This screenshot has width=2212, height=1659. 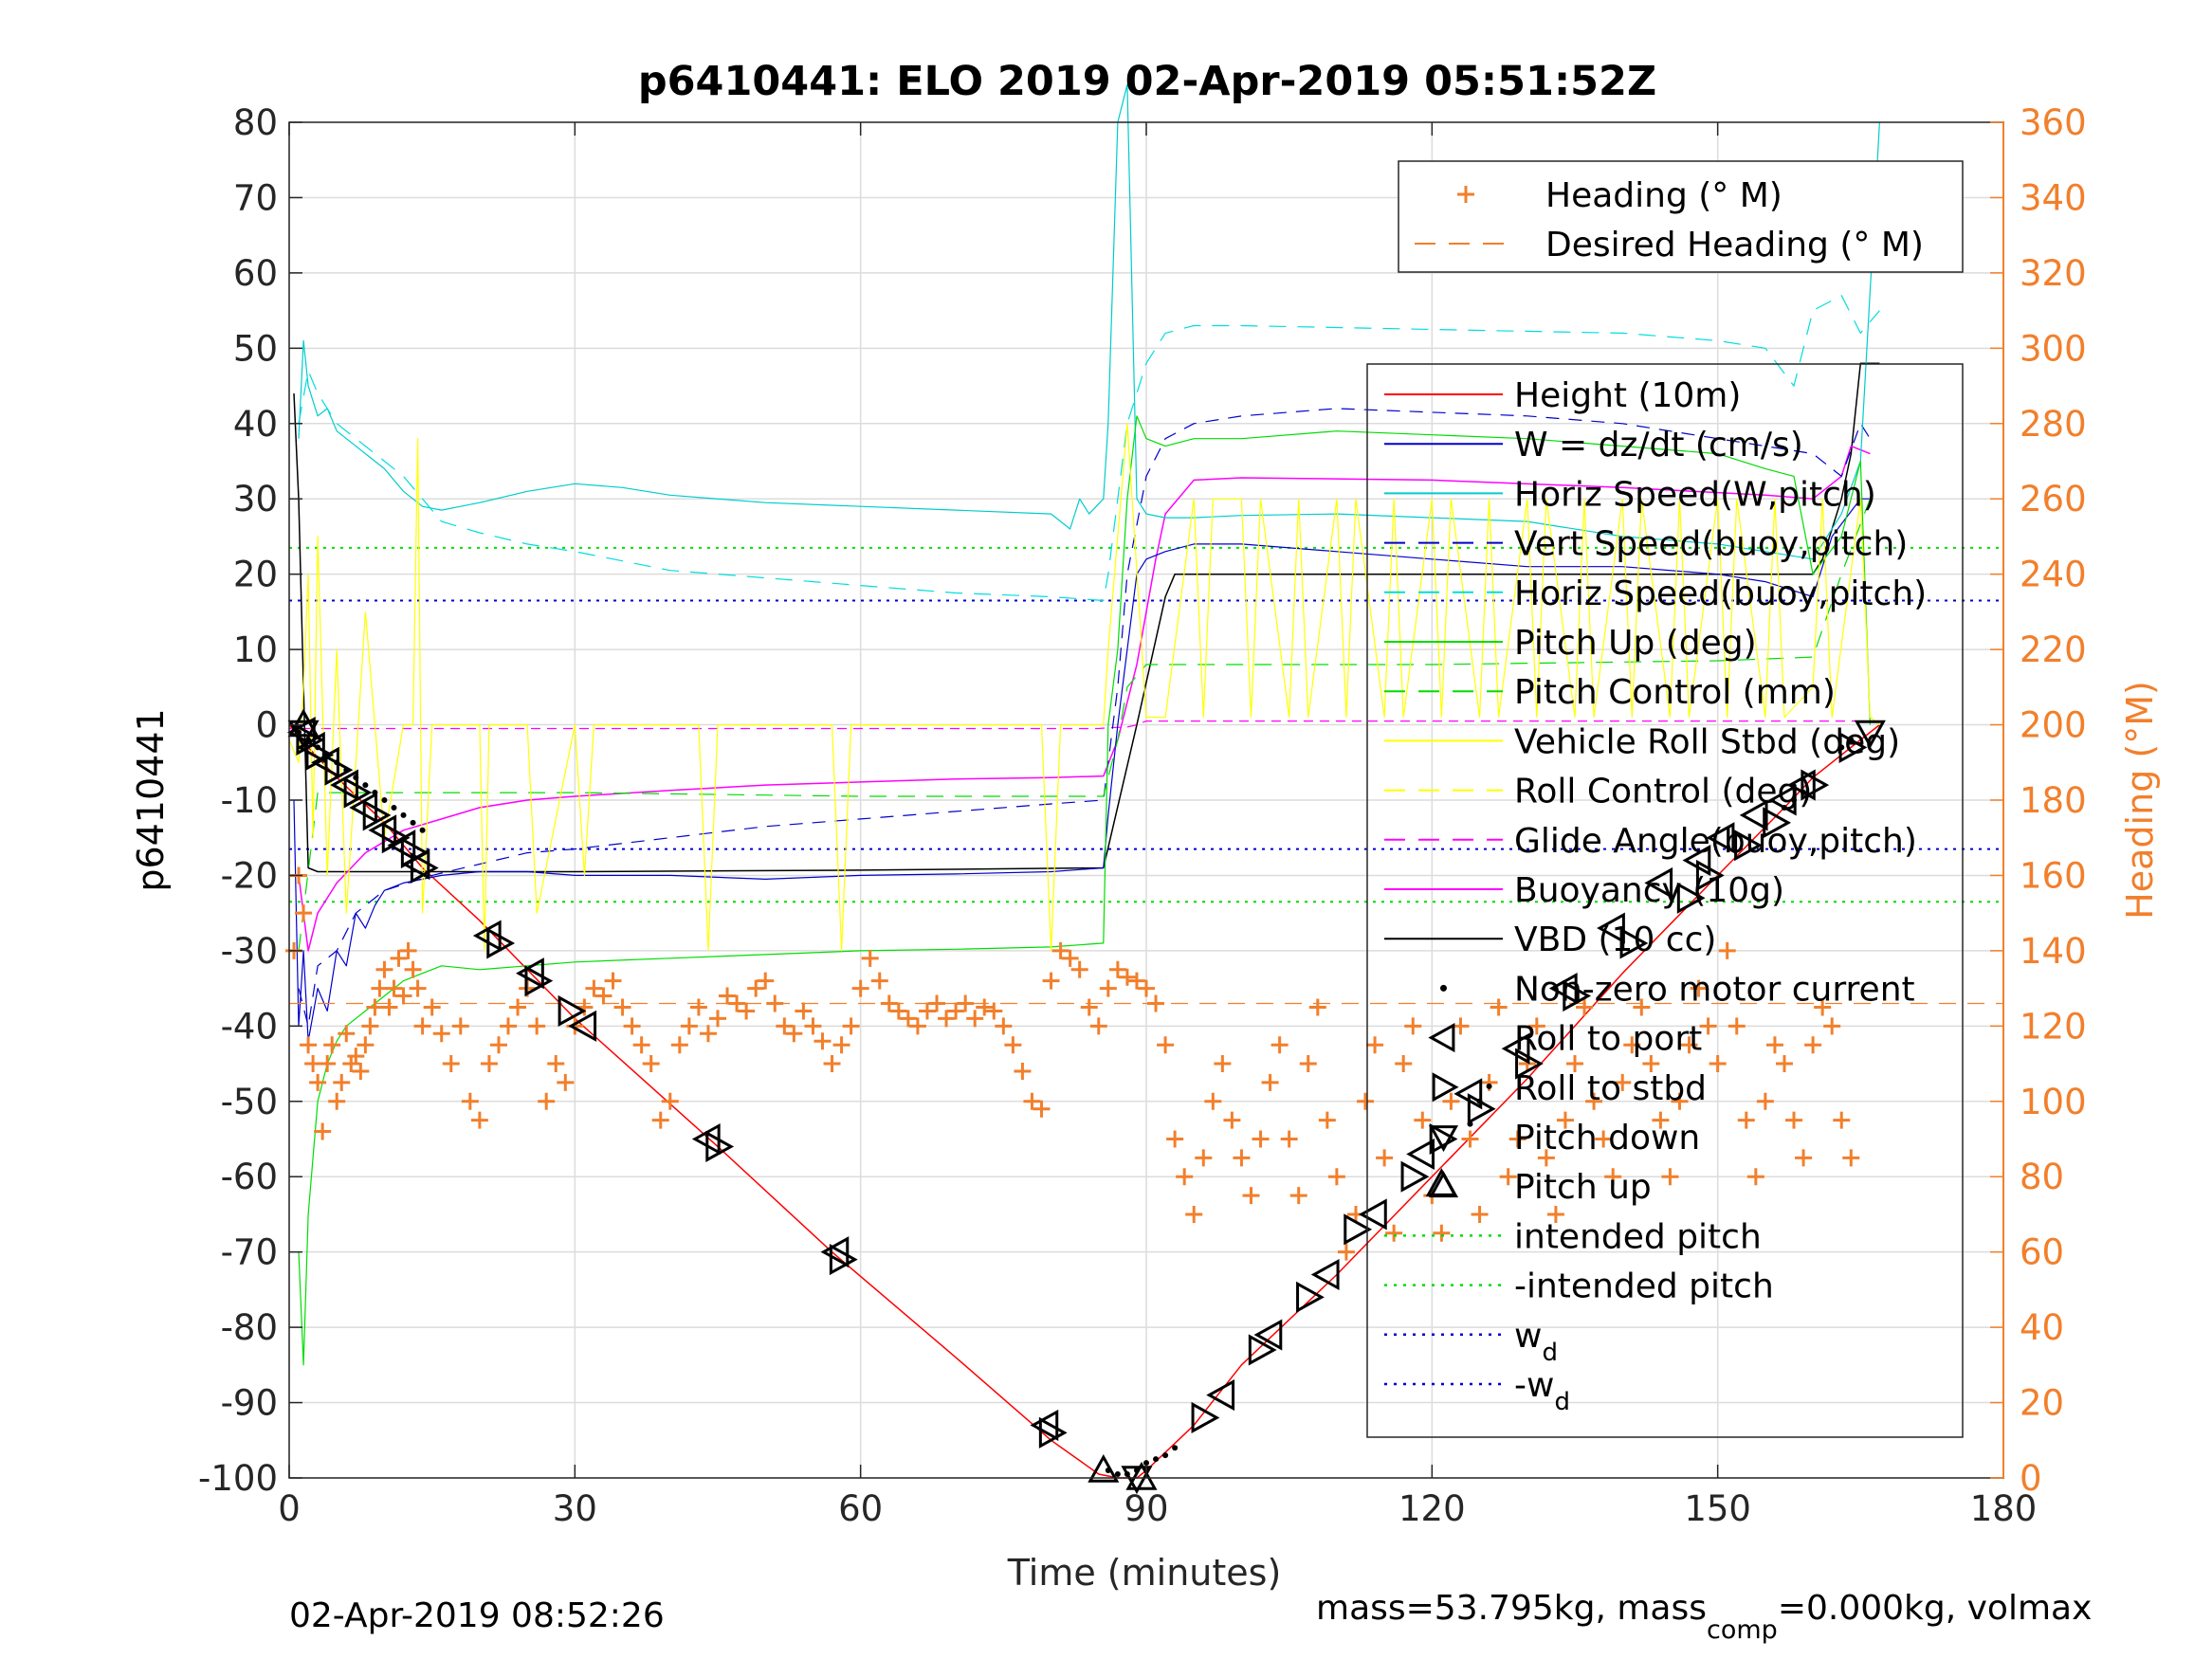 I want to click on y-tick-label: -40, so click(x=249, y=1026).